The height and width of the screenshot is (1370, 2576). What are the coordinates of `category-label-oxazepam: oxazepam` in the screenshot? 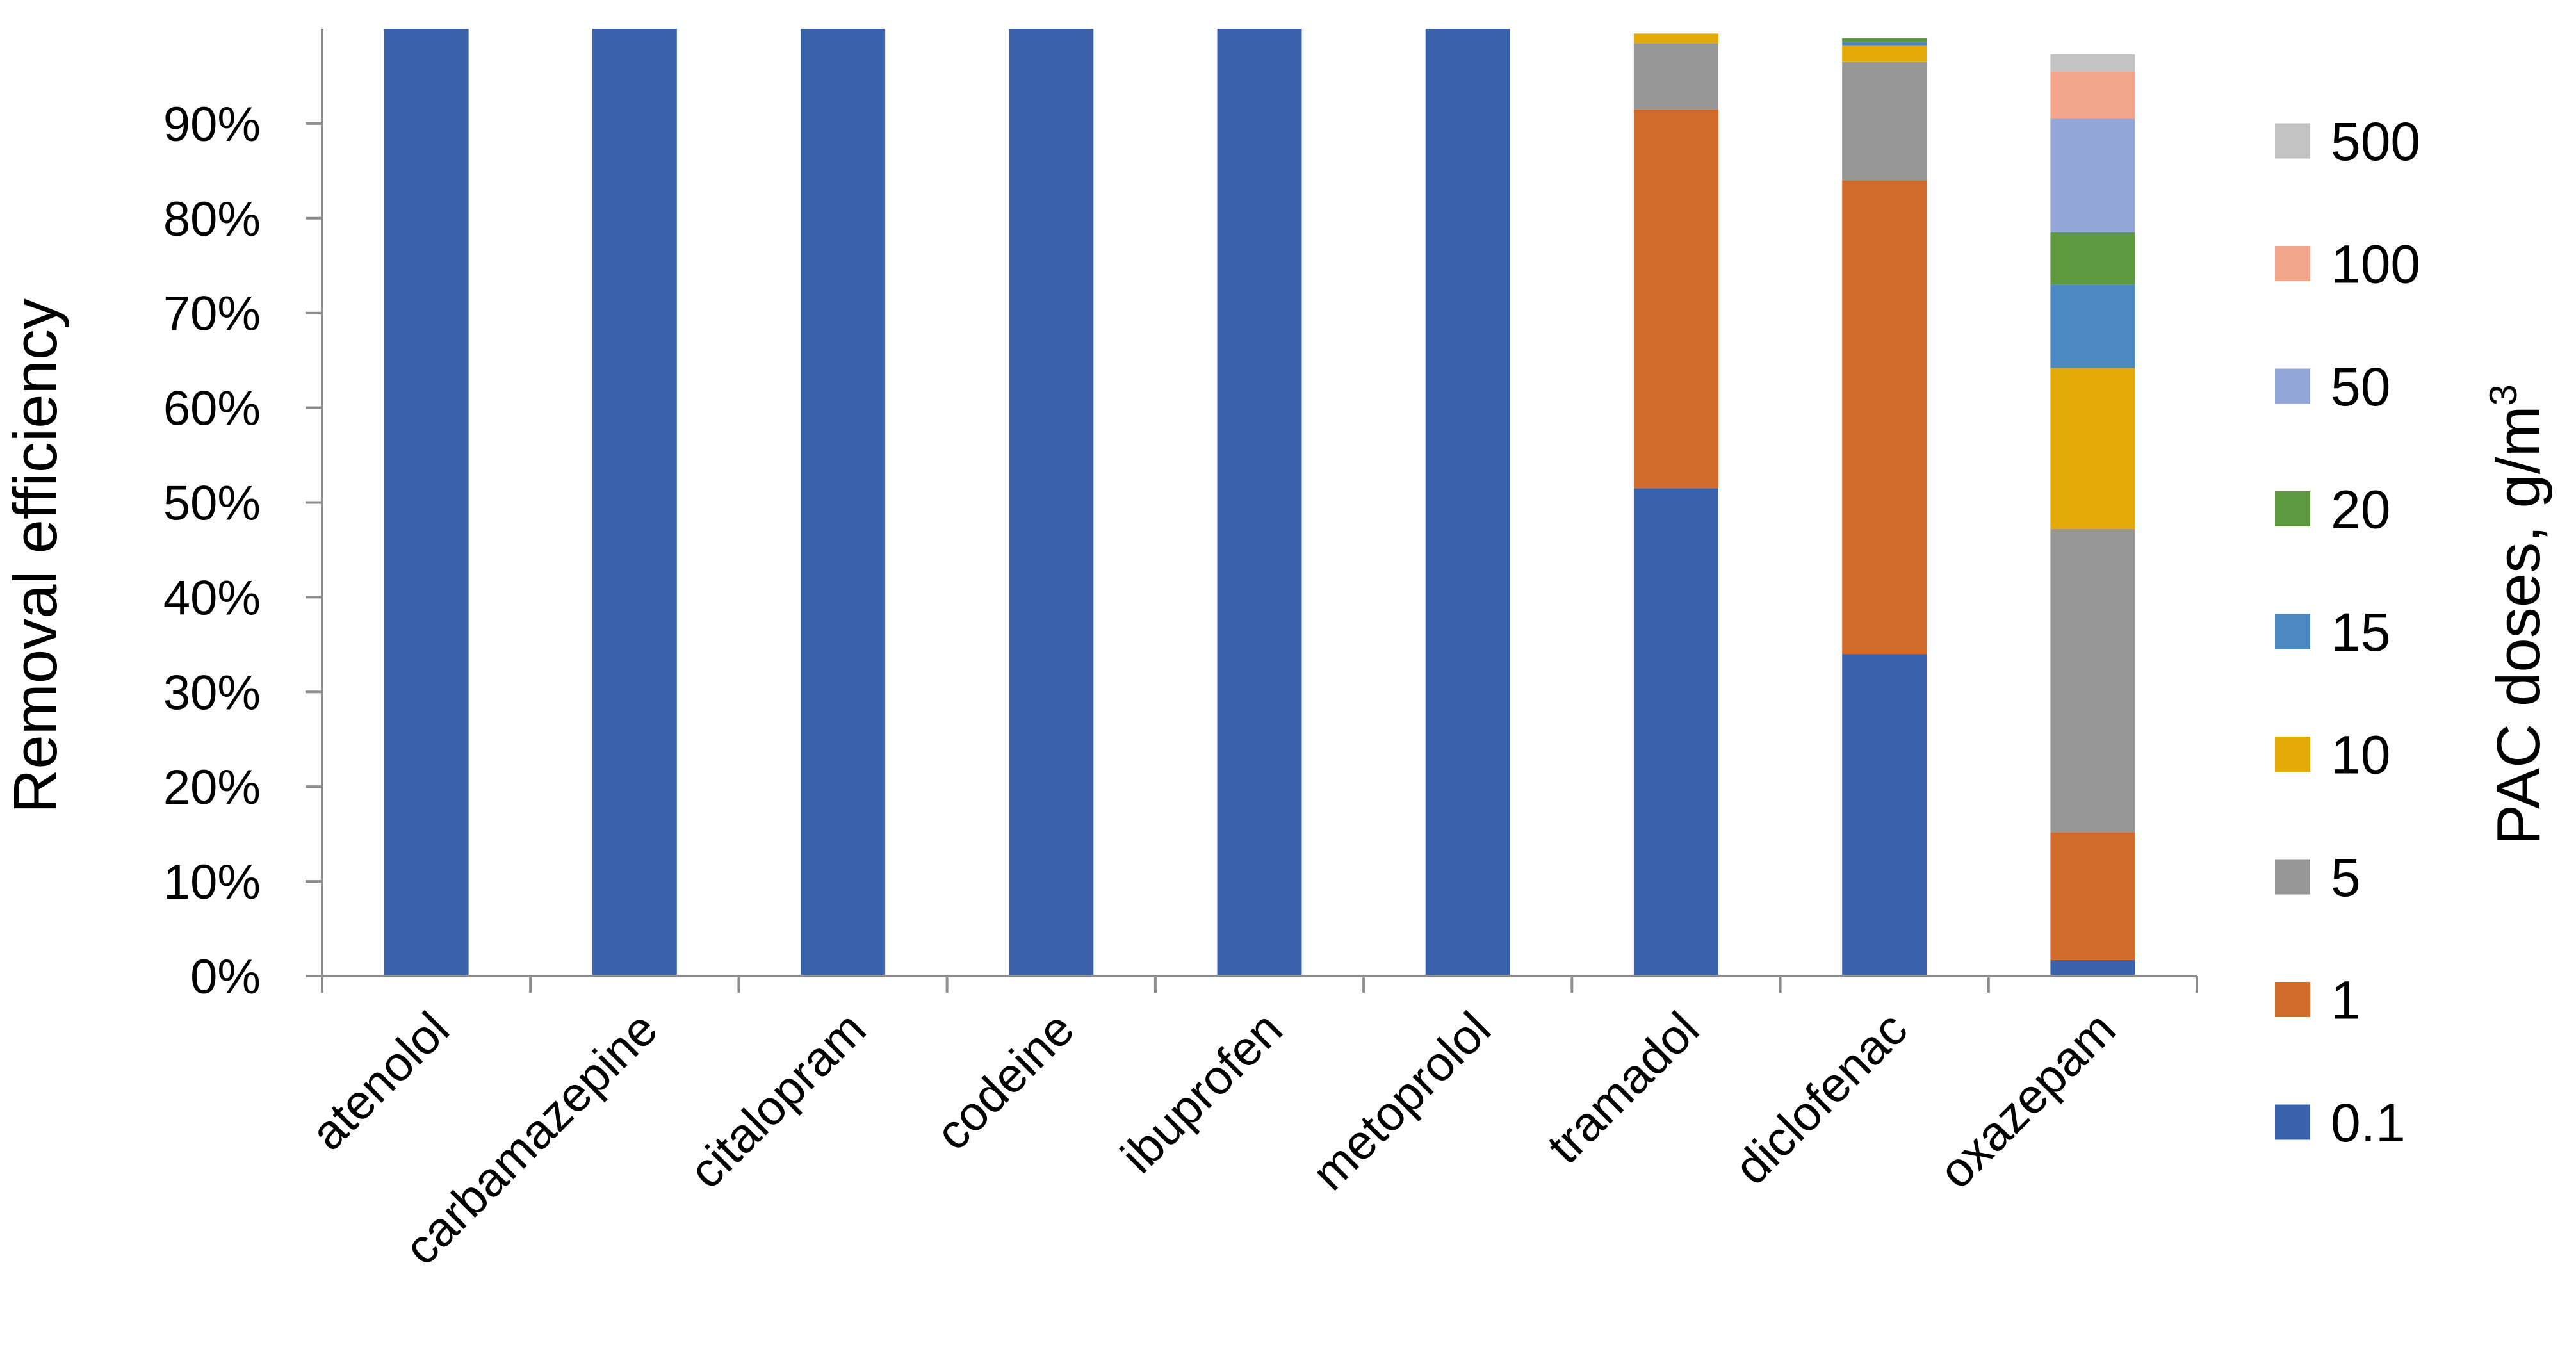 It's located at (2027, 1100).